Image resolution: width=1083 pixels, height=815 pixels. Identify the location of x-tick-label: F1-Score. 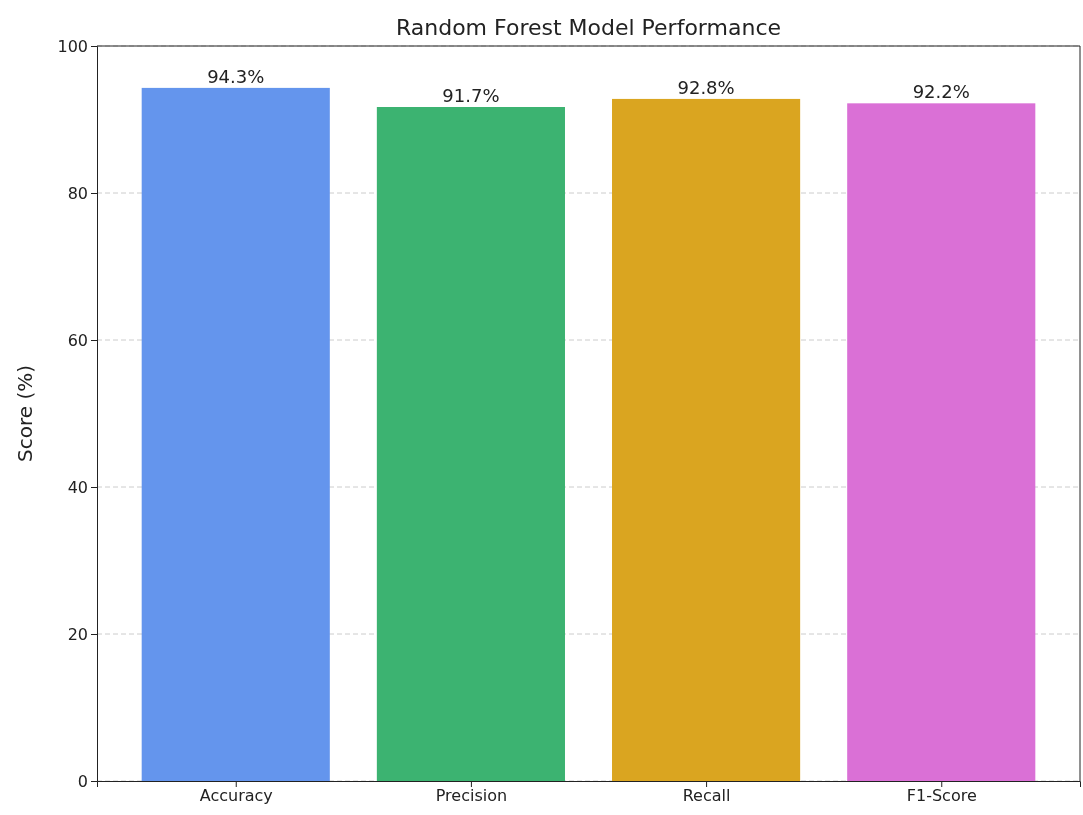
(941, 796).